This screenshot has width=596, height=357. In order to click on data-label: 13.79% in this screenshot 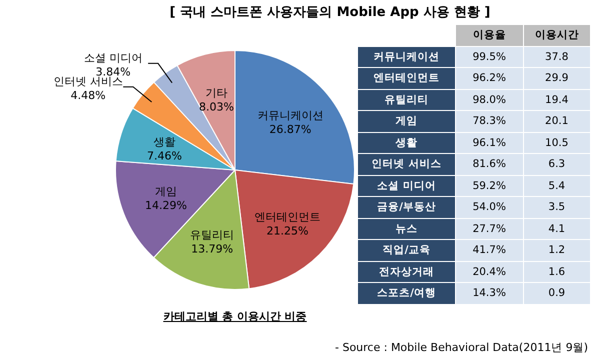, I will do `click(212, 249)`.